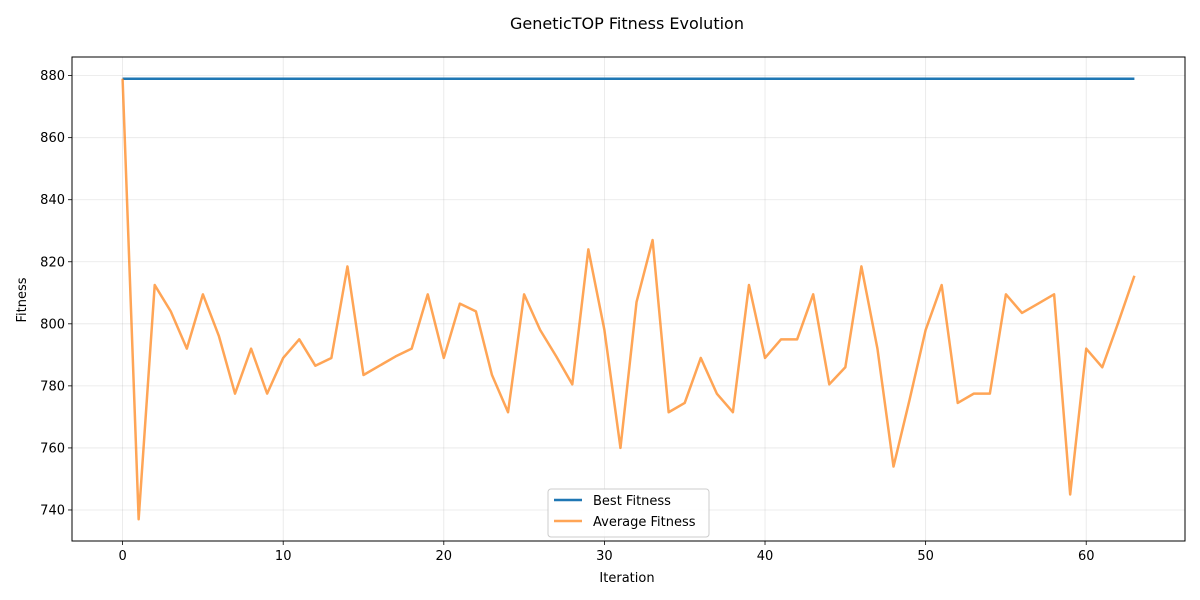 The image size is (1200, 600). I want to click on legend-label-best-fitness: Best Fitness, so click(632, 501).